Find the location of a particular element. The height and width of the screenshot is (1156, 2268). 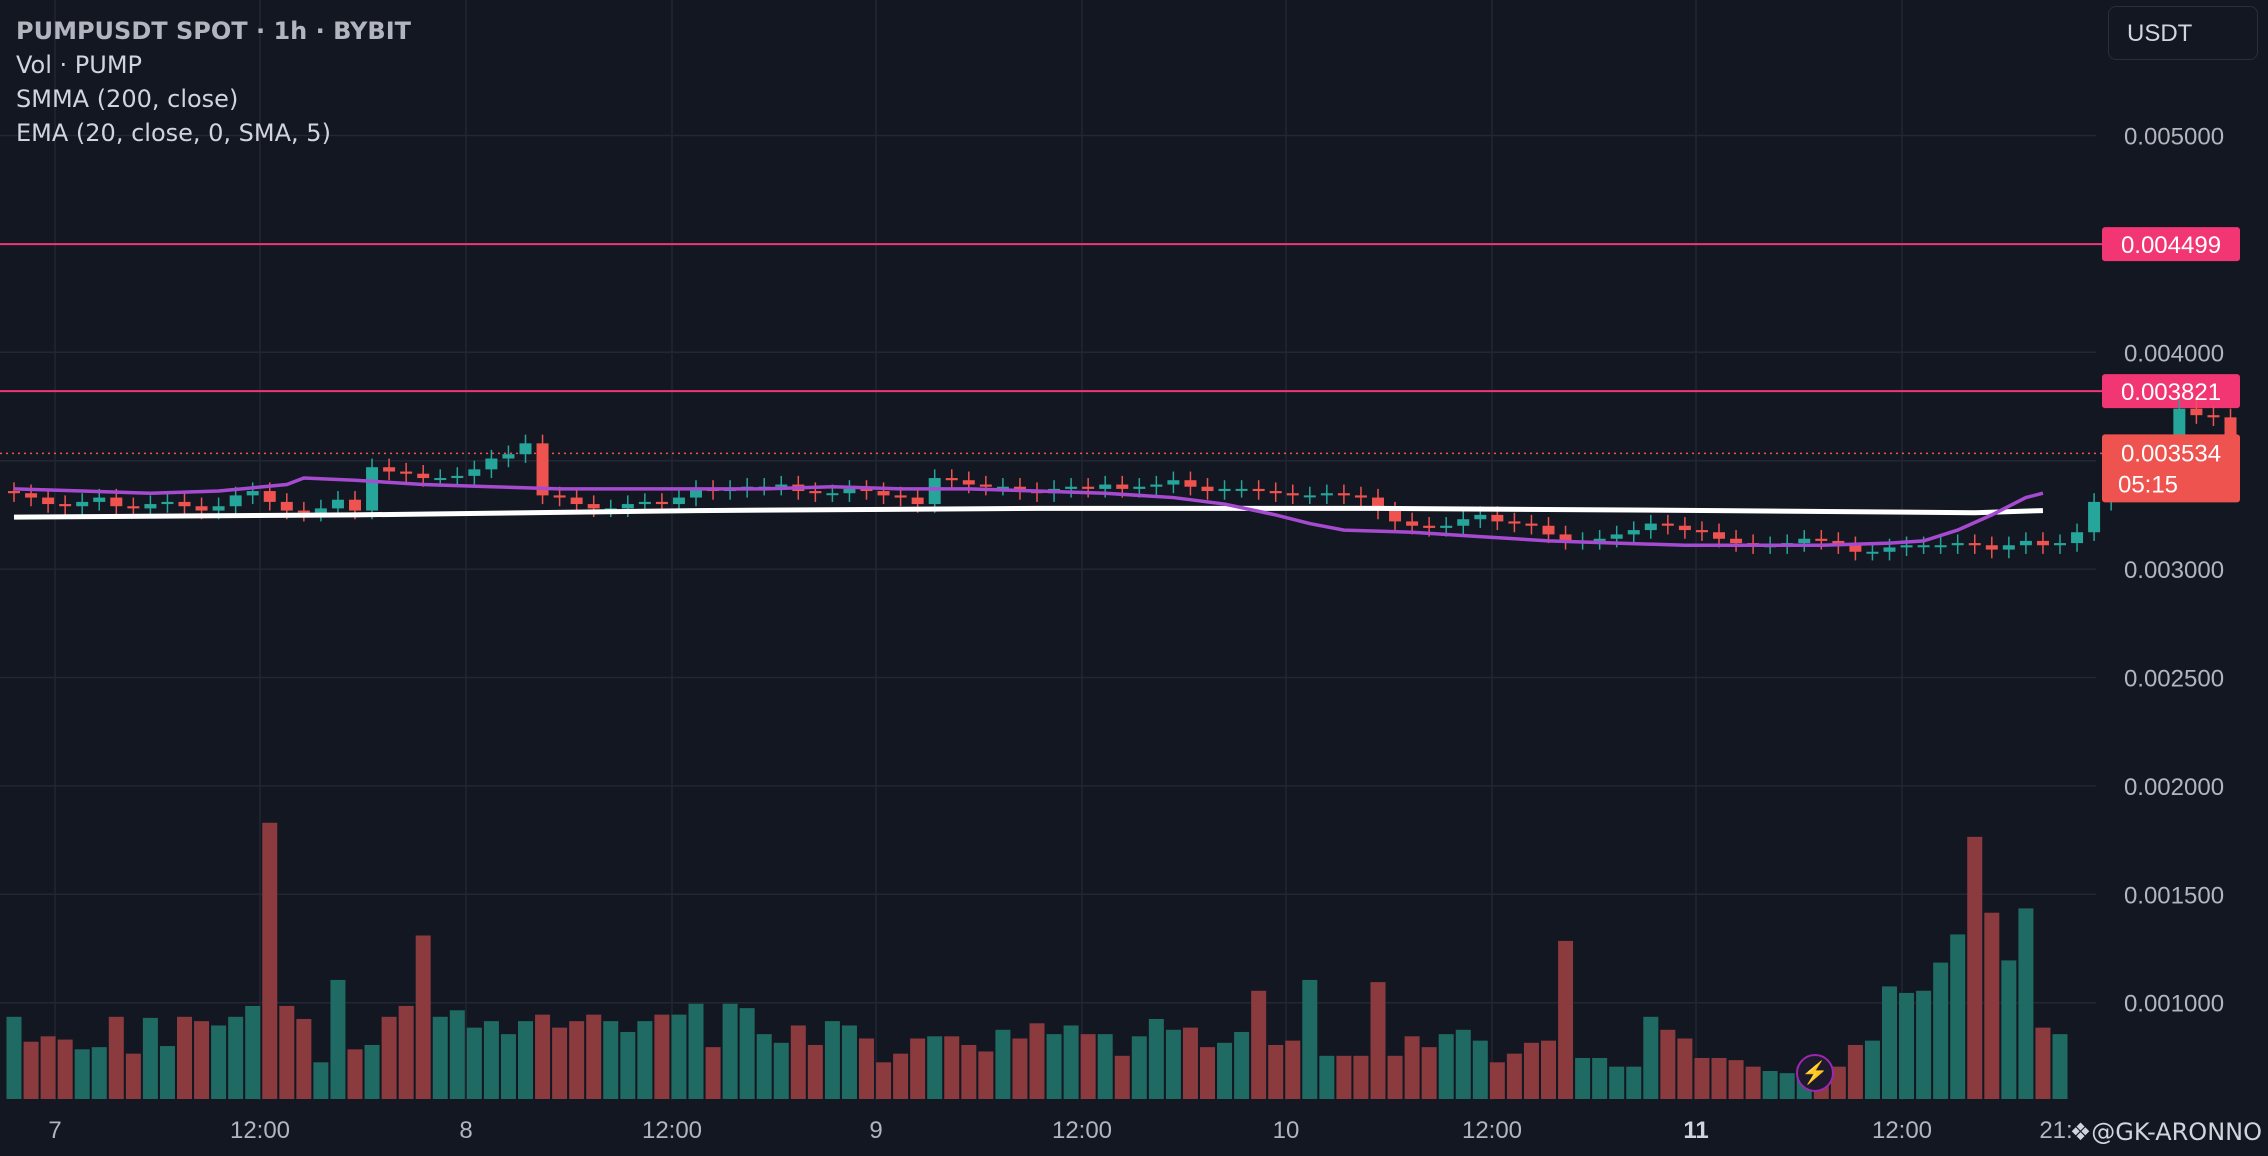

lightning-icon: ⚡ is located at coordinates (1815, 1073).